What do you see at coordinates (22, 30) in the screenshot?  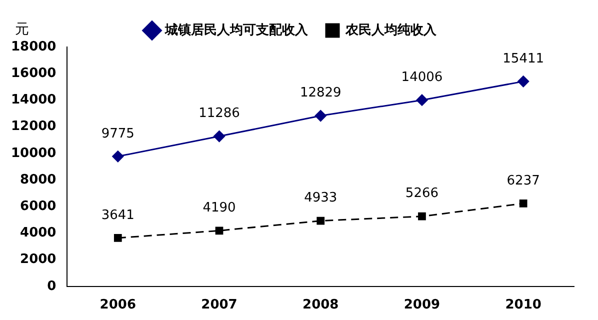 I see `y-axis-title: 元` at bounding box center [22, 30].